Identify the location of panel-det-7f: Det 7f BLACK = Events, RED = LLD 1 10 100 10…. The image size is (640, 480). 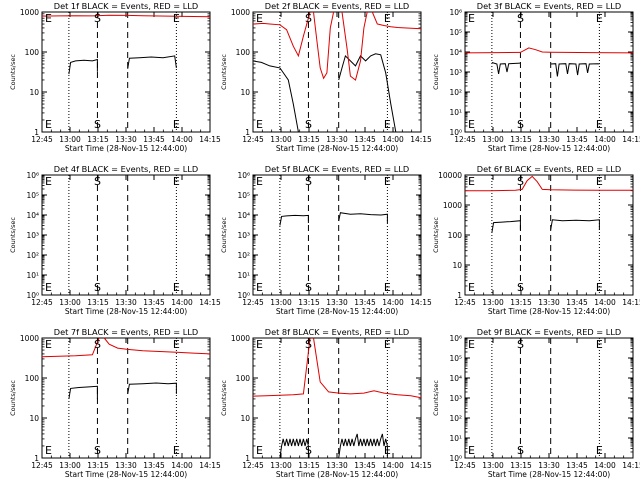
(115, 403).